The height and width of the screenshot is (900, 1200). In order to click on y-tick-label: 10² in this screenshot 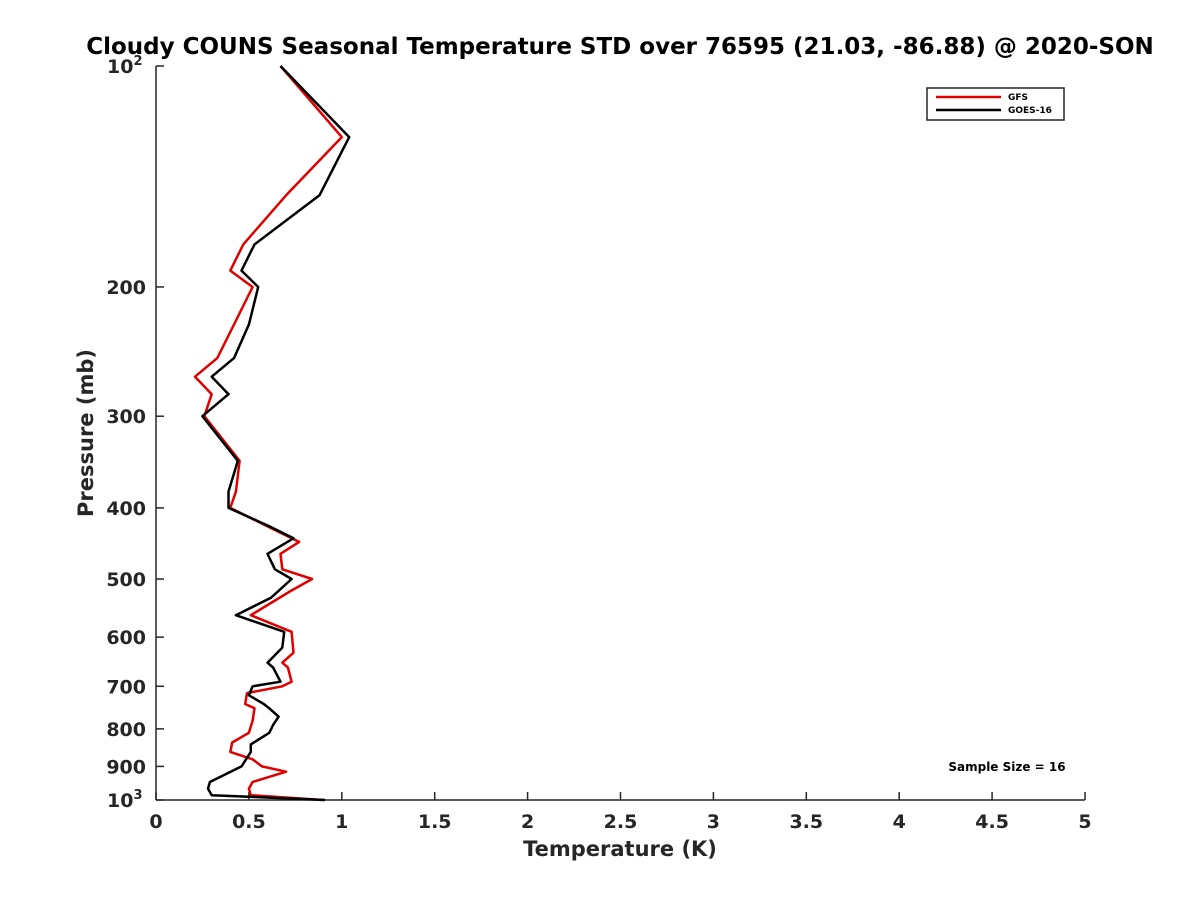, I will do `click(125, 66)`.